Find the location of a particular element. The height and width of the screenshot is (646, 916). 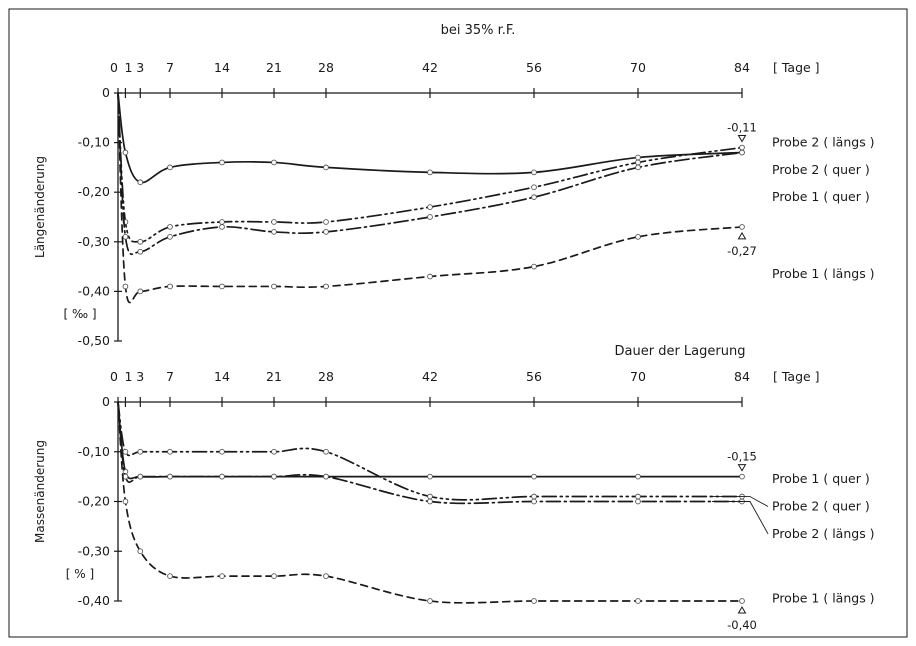

x-tick-label: 1 is located at coordinates (128, 67).